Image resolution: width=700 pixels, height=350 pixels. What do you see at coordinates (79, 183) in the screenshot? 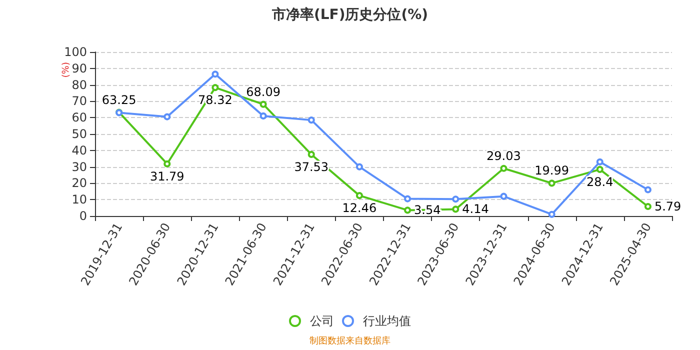
I see `y-tick-label: 20` at bounding box center [79, 183].